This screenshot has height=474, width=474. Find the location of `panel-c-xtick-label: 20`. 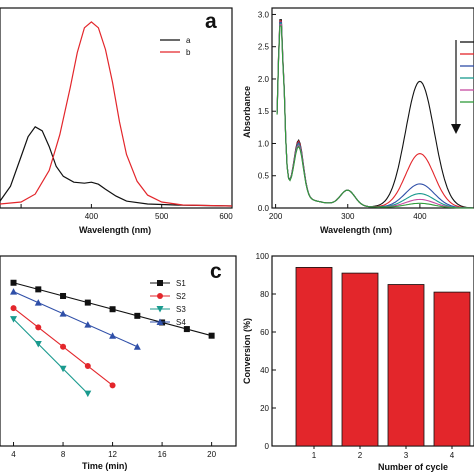

panel-c-xtick-label: 20 is located at coordinates (211, 454).